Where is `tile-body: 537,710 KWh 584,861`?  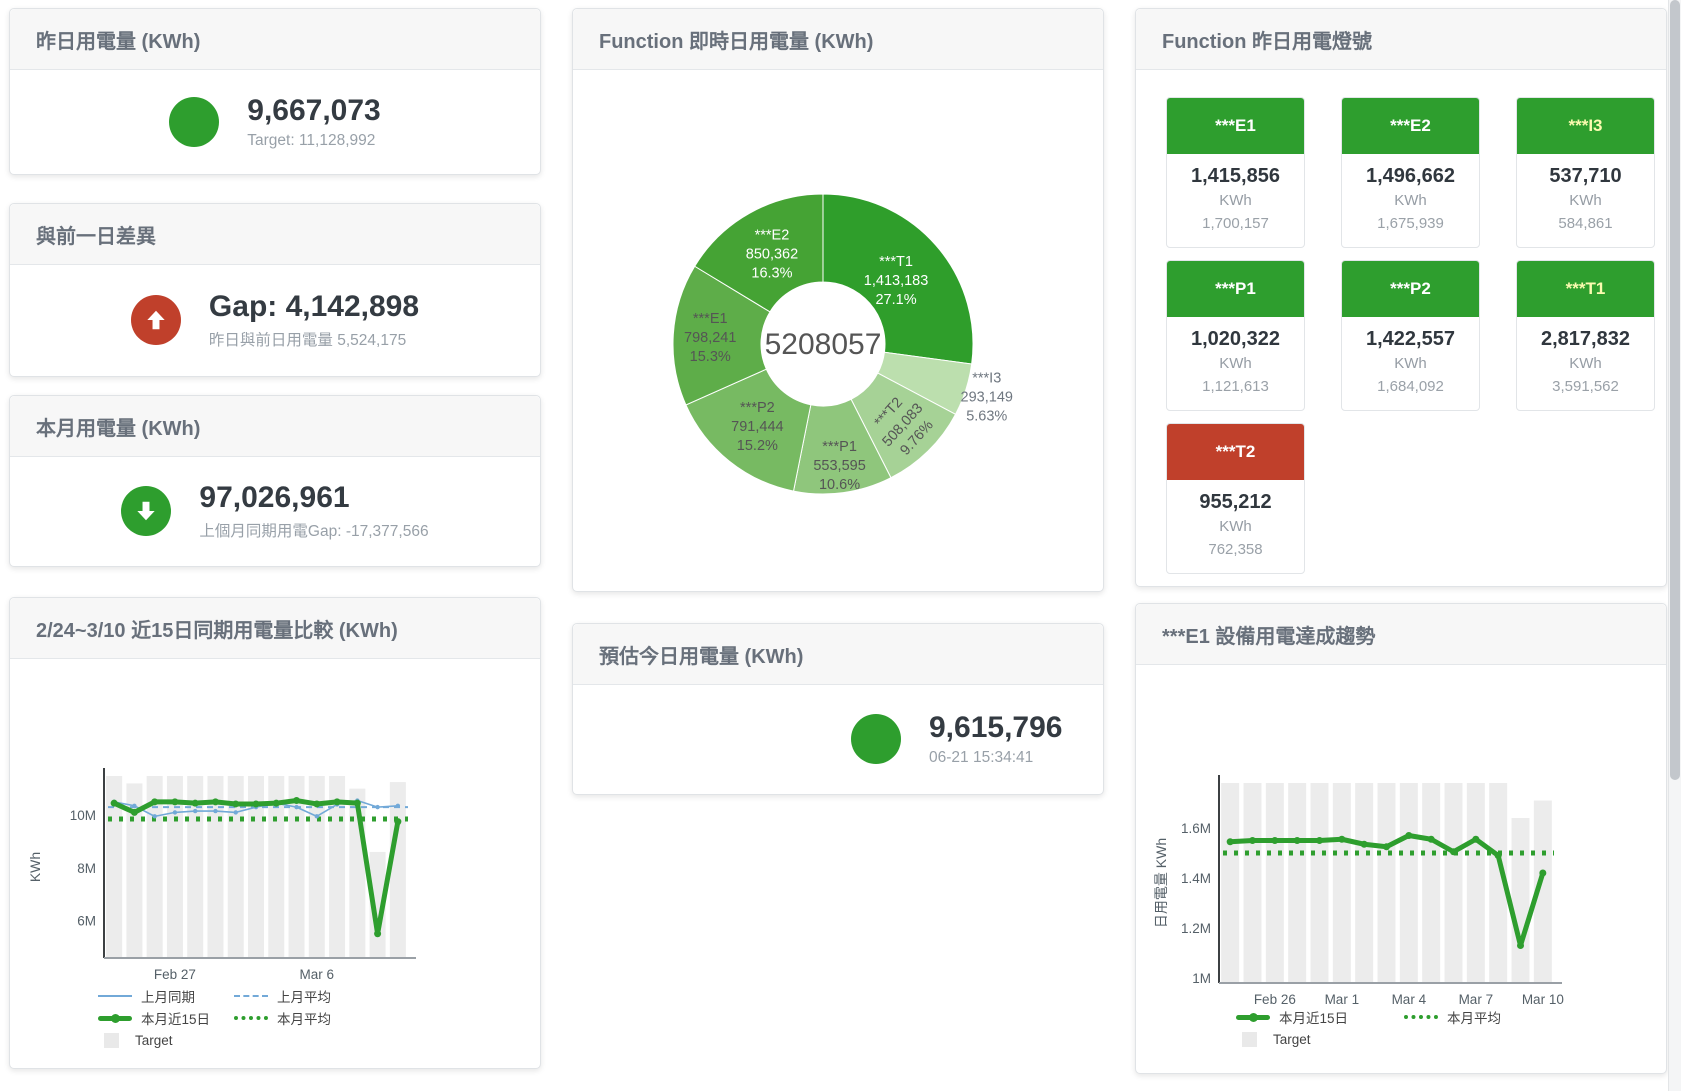 tile-body: 537,710 KWh 584,861 is located at coordinates (1585, 200).